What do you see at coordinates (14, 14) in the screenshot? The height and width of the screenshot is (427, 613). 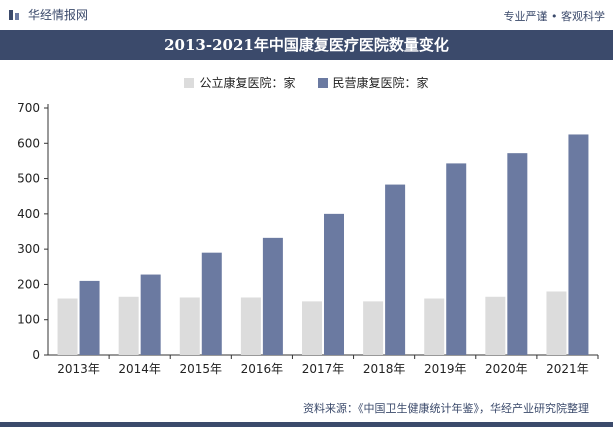 I see `brand-logo-icon` at bounding box center [14, 14].